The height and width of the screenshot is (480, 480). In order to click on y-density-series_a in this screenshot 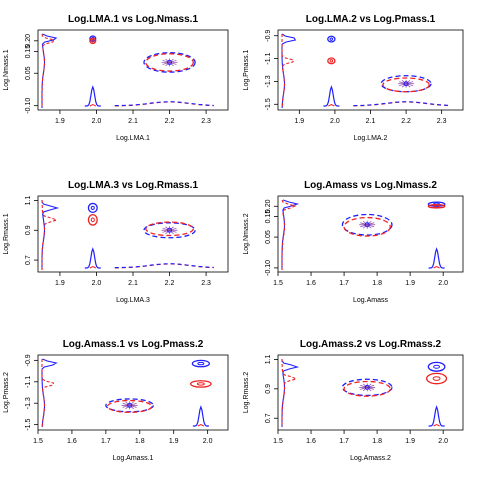, I will do `click(289, 71)`.